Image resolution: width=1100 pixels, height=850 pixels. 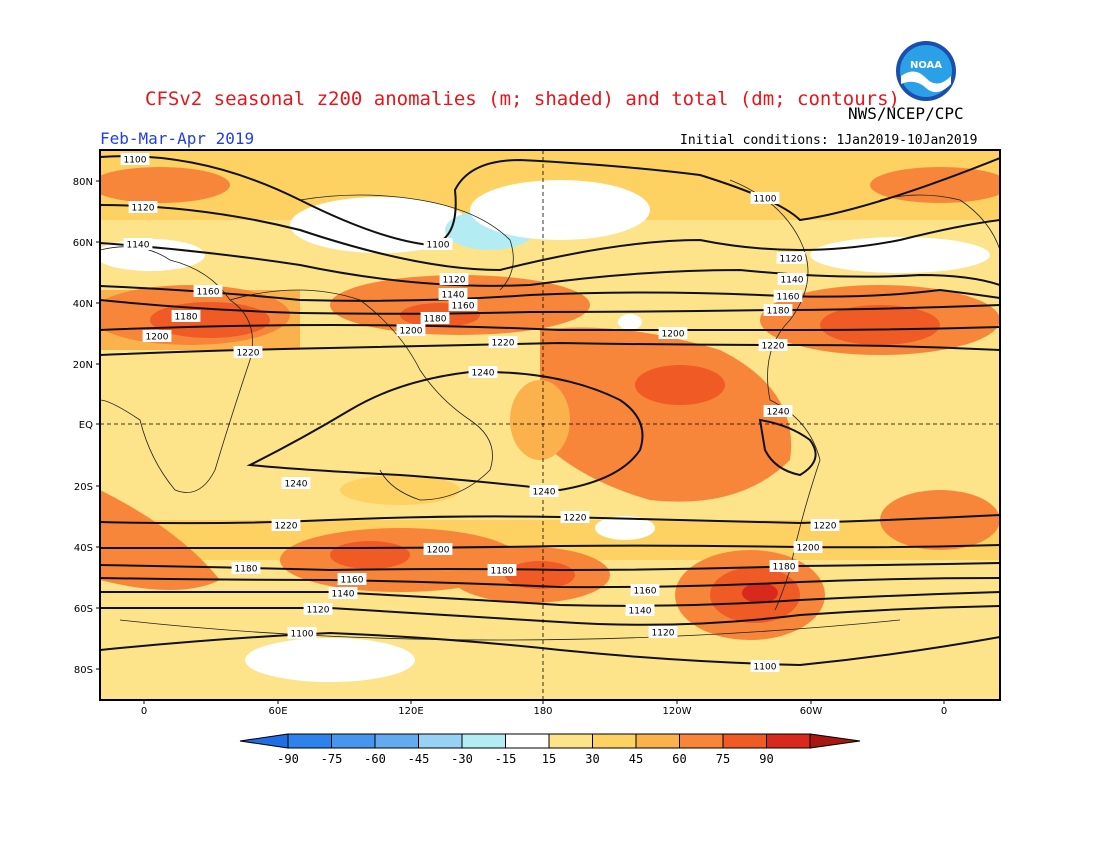 I want to click on colorbar-tick-label: -90, so click(x=288, y=759).